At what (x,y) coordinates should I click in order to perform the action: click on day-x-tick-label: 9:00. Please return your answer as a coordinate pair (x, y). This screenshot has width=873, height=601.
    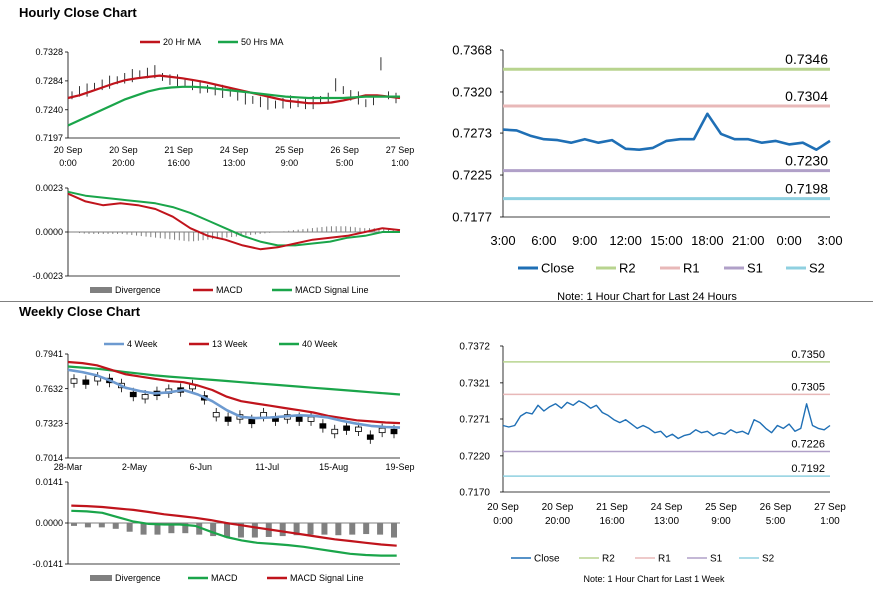
    Looking at the image, I should click on (584, 240).